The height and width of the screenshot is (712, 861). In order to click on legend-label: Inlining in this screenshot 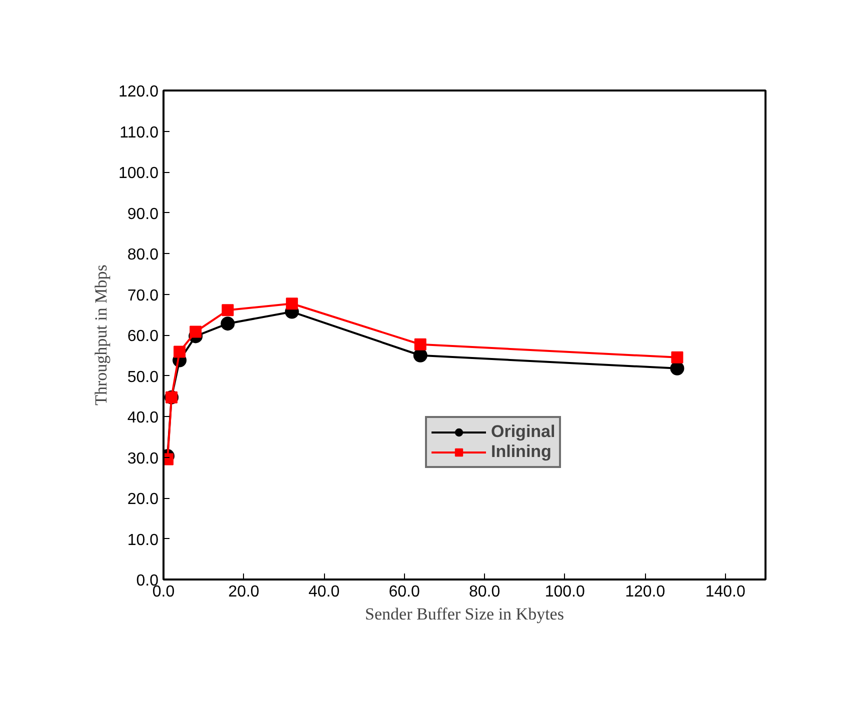, I will do `click(521, 452)`.